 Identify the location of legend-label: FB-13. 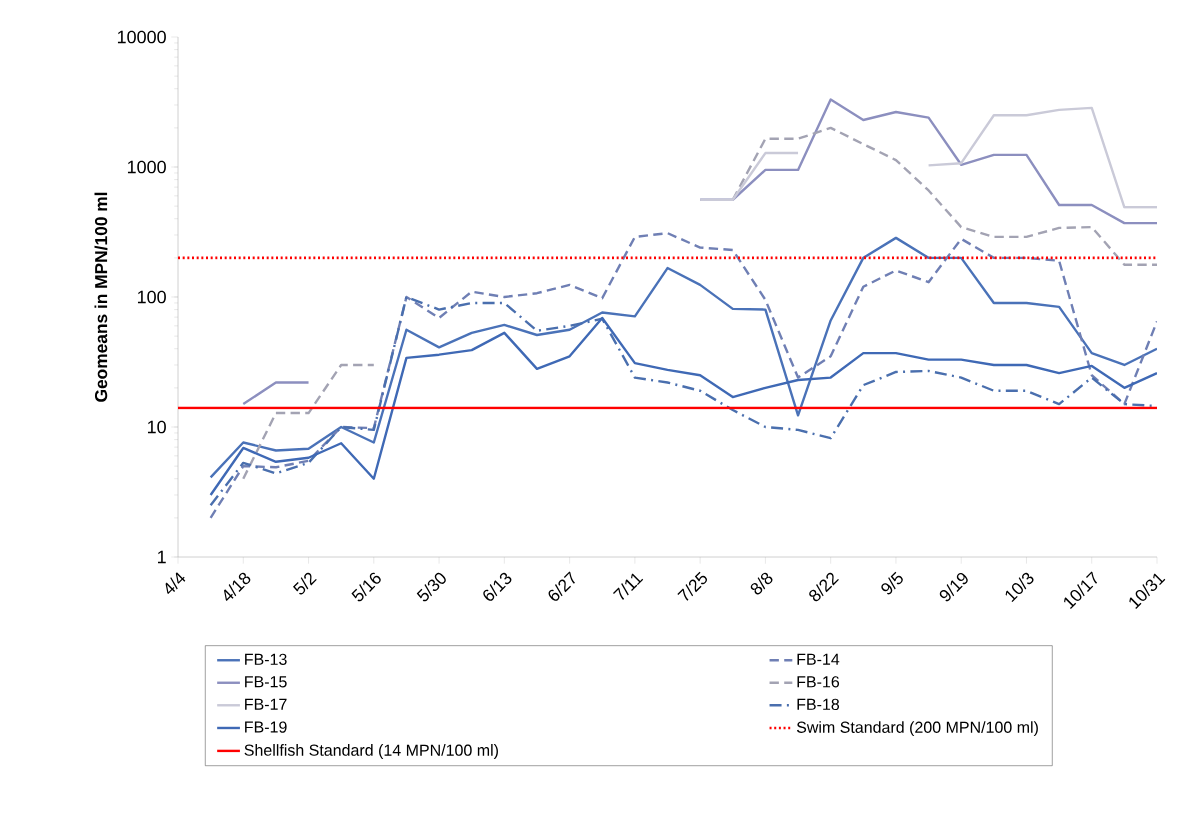
(266, 659).